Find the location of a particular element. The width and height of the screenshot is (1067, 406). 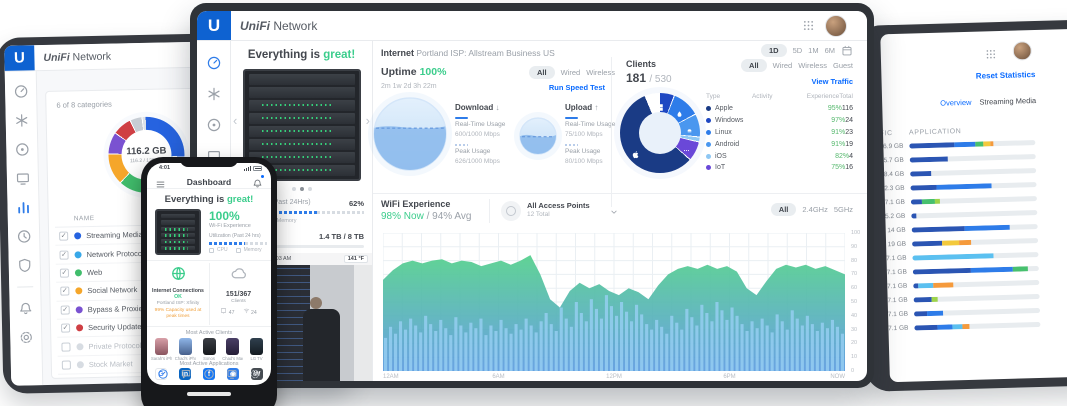

notifications-bell-icon is located at coordinates (258, 184).